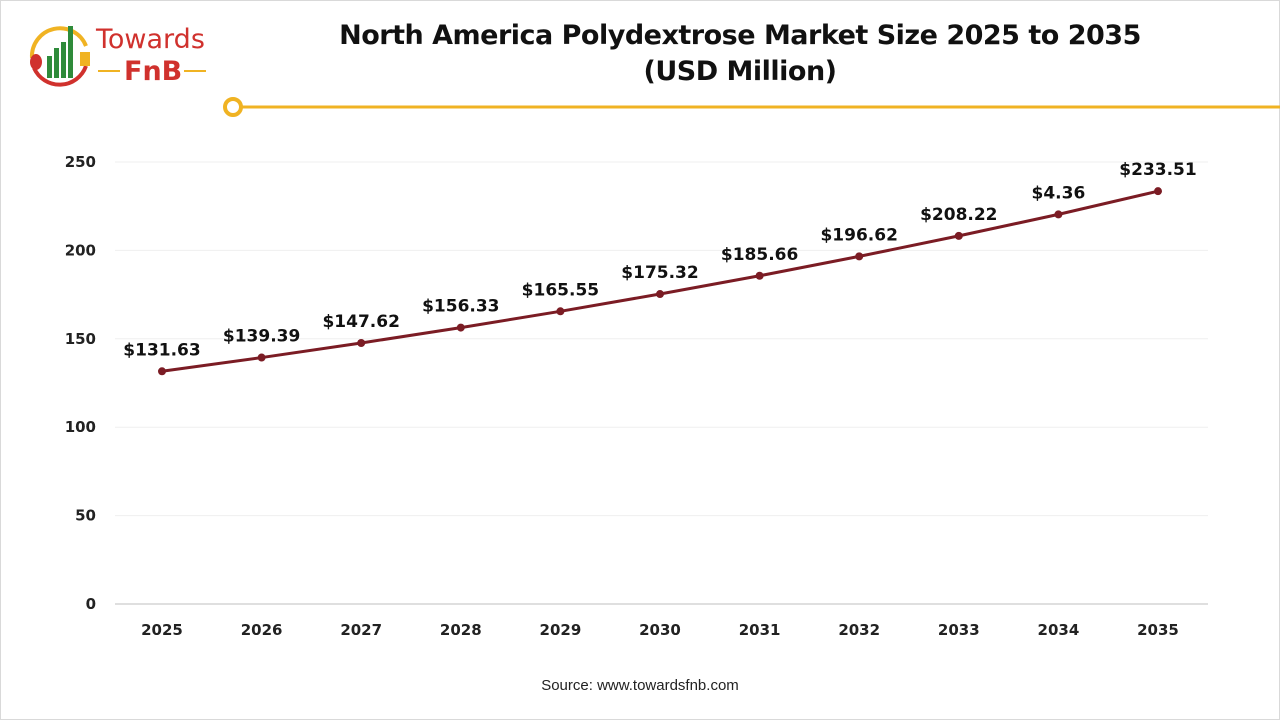 The height and width of the screenshot is (720, 1280). Describe the element at coordinates (659, 273) in the screenshot. I see `data-label: $175.32` at that location.